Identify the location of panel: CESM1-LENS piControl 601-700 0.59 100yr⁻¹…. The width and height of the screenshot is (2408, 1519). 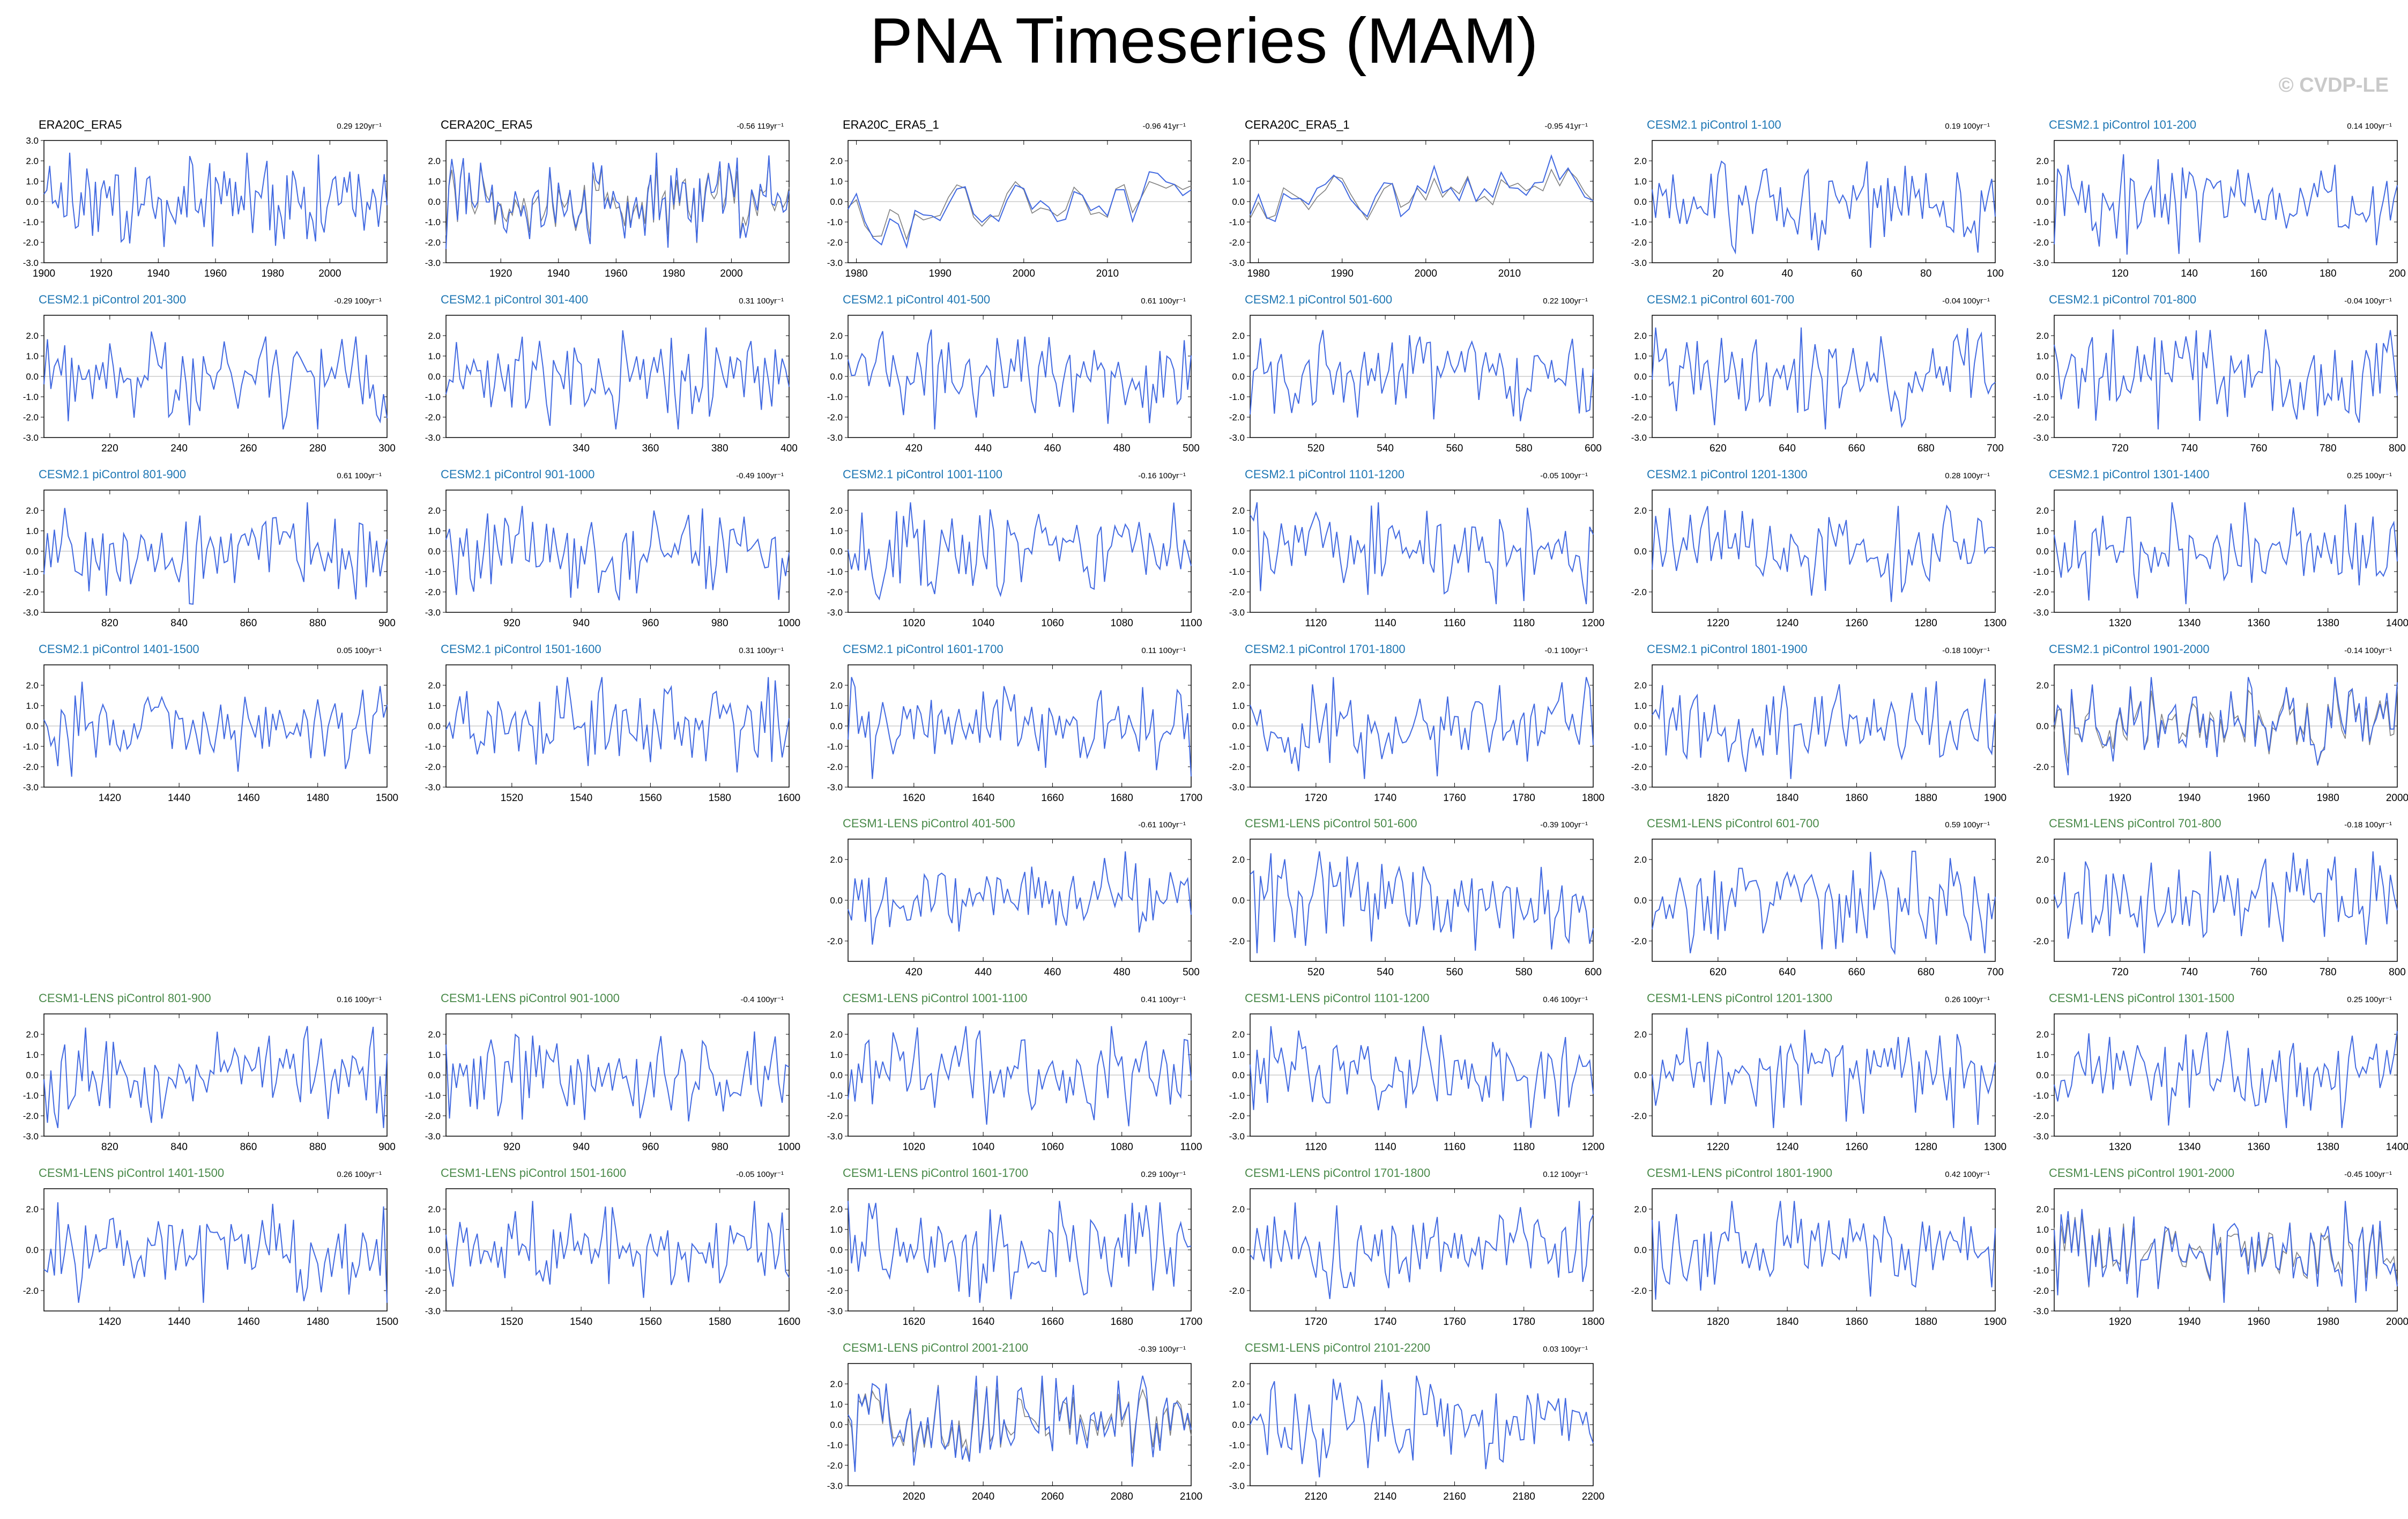
(1817, 897).